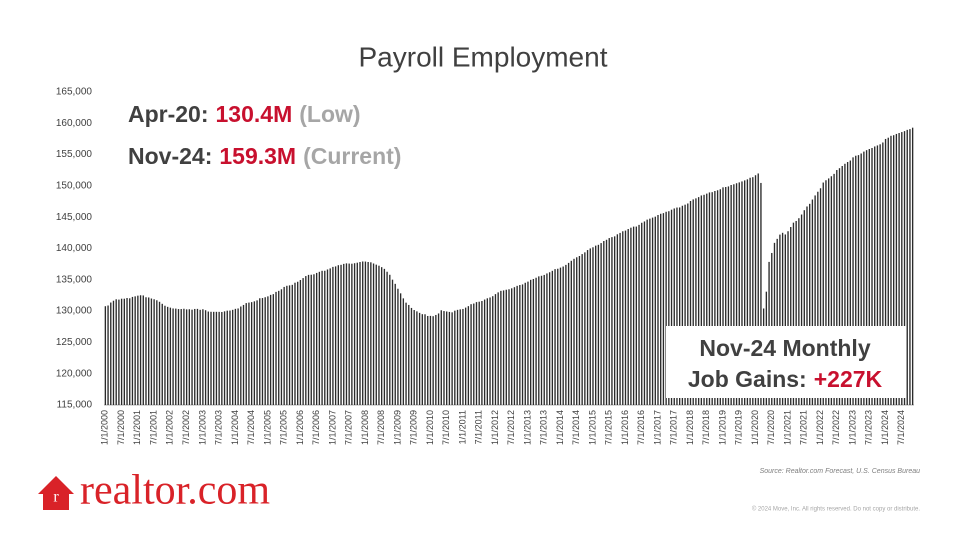  Describe the element at coordinates (787, 427) in the screenshot. I see `x-tick-label: 1/1/2021` at that location.